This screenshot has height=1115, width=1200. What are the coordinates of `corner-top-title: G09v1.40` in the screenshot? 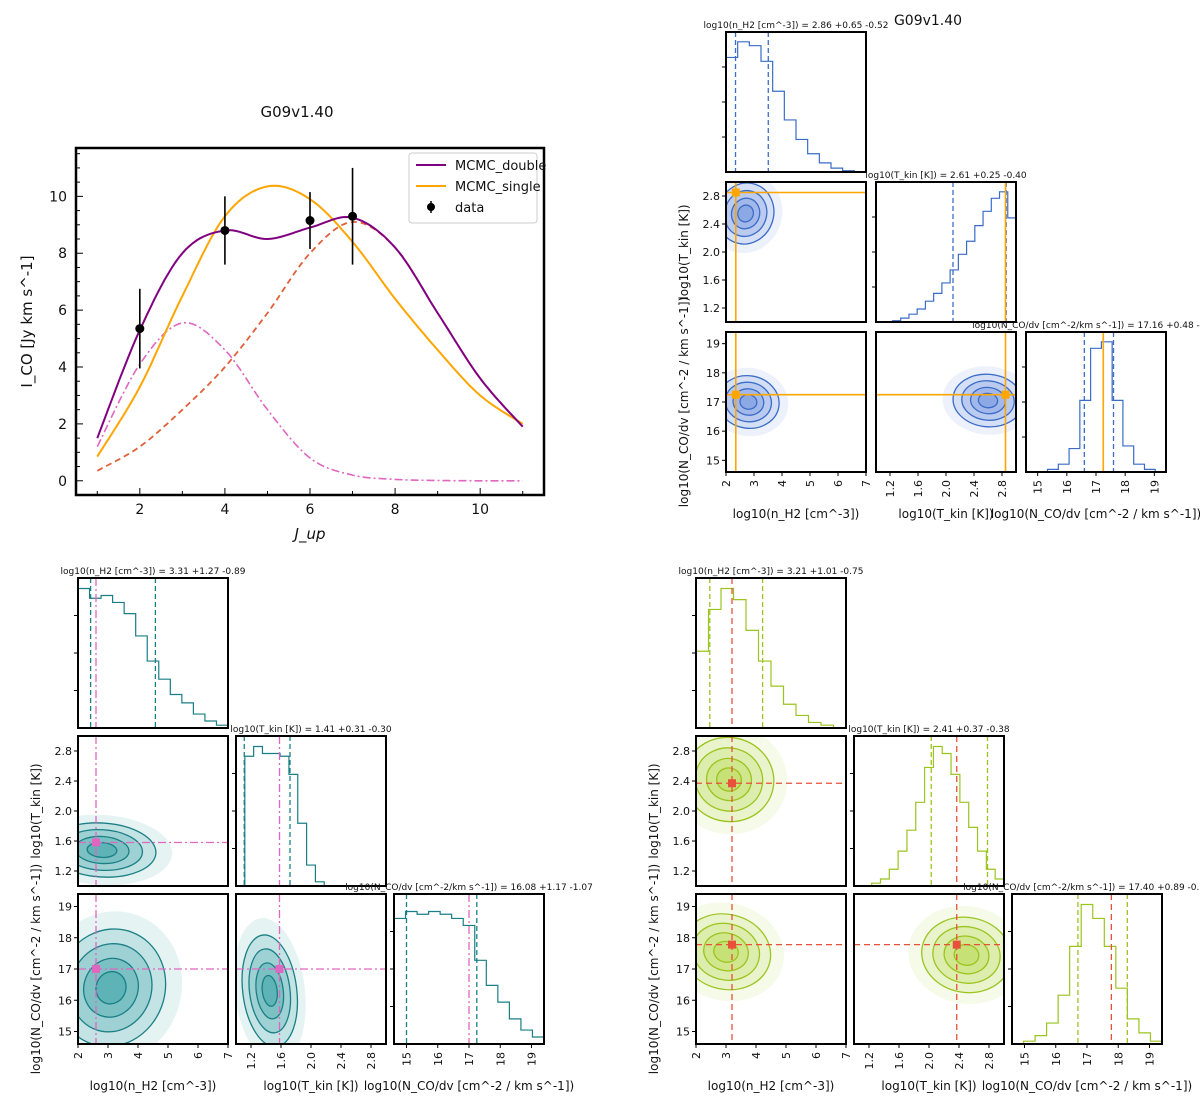 It's located at (928, 21).